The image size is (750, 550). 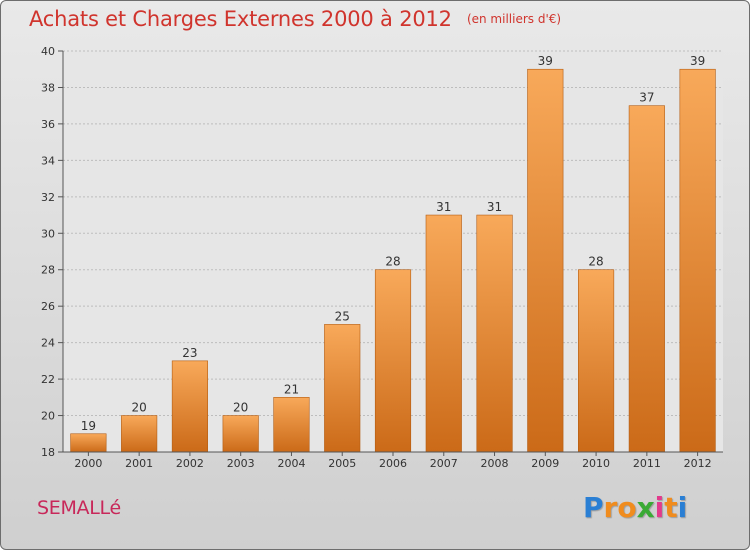 I want to click on y-tick-label: 40, so click(x=48, y=51).